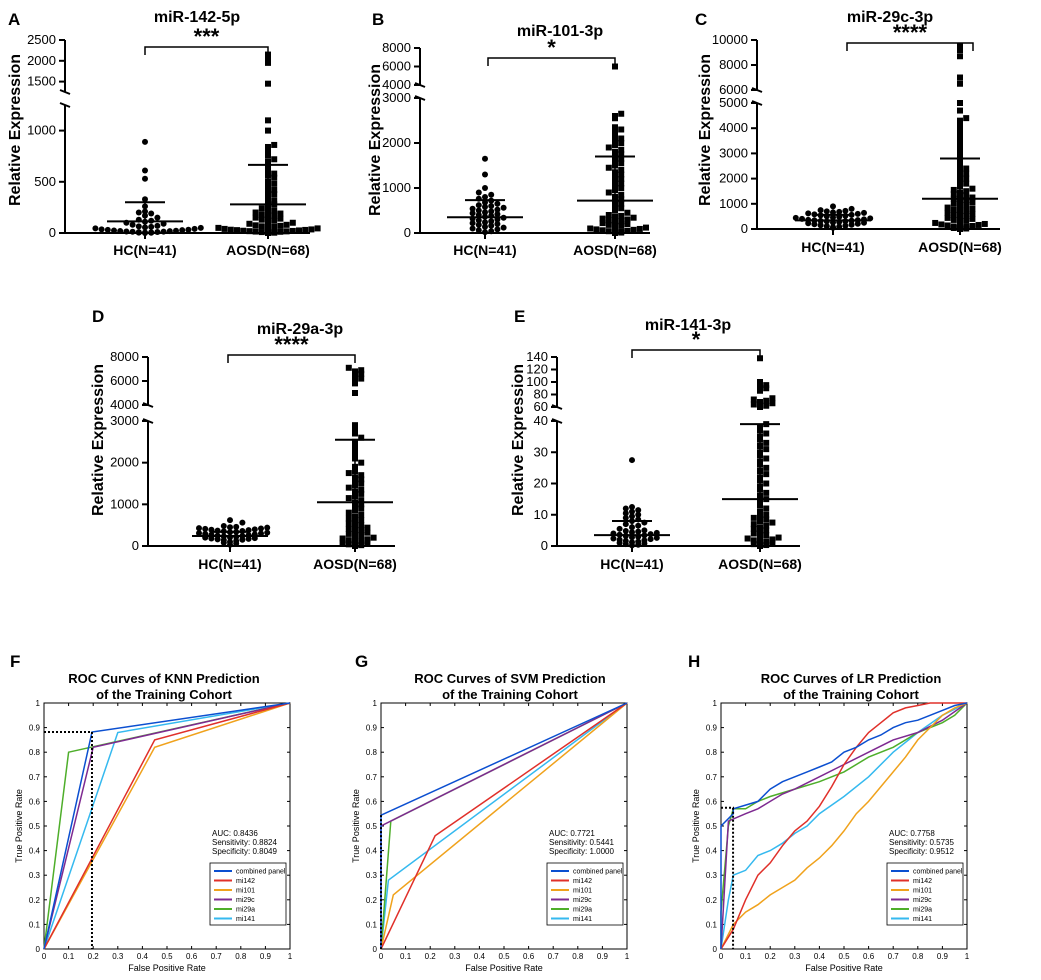 This screenshot has width=1041, height=980. I want to click on y-axis-label: True Positive Rate, so click(19, 826).